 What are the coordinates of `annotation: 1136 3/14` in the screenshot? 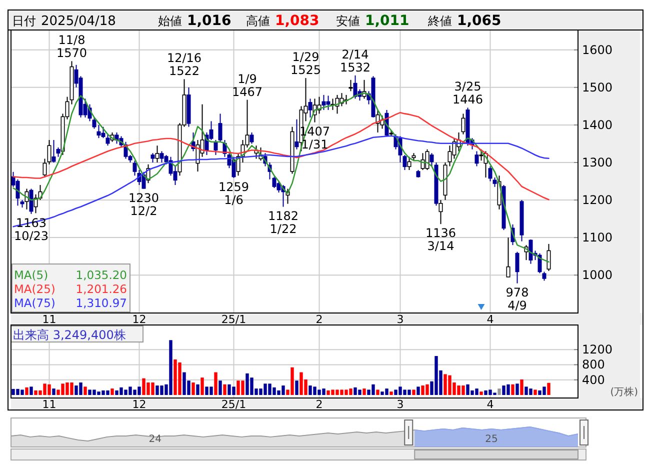 It's located at (440, 240).